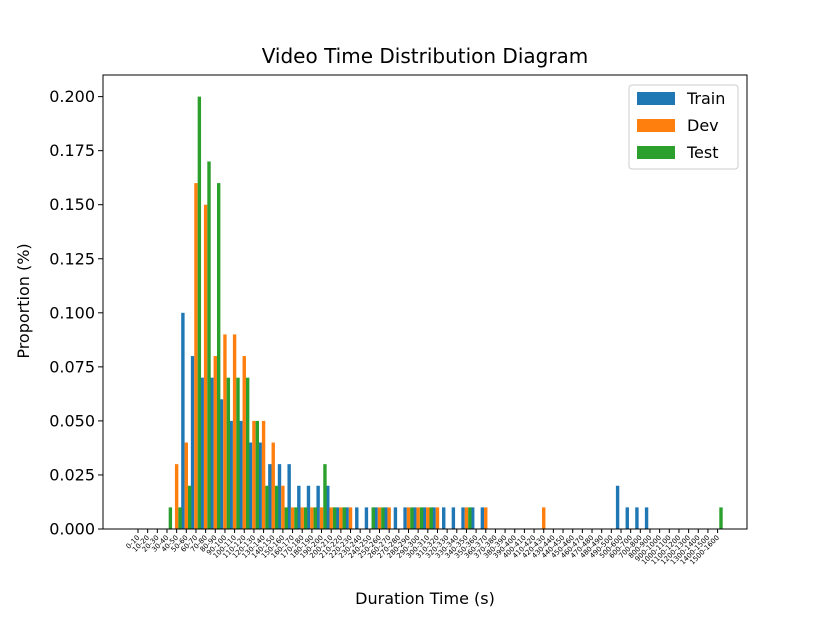 This screenshot has height=623, width=830. Describe the element at coordinates (72, 258) in the screenshot. I see `y-tick-label: 0.125` at that location.